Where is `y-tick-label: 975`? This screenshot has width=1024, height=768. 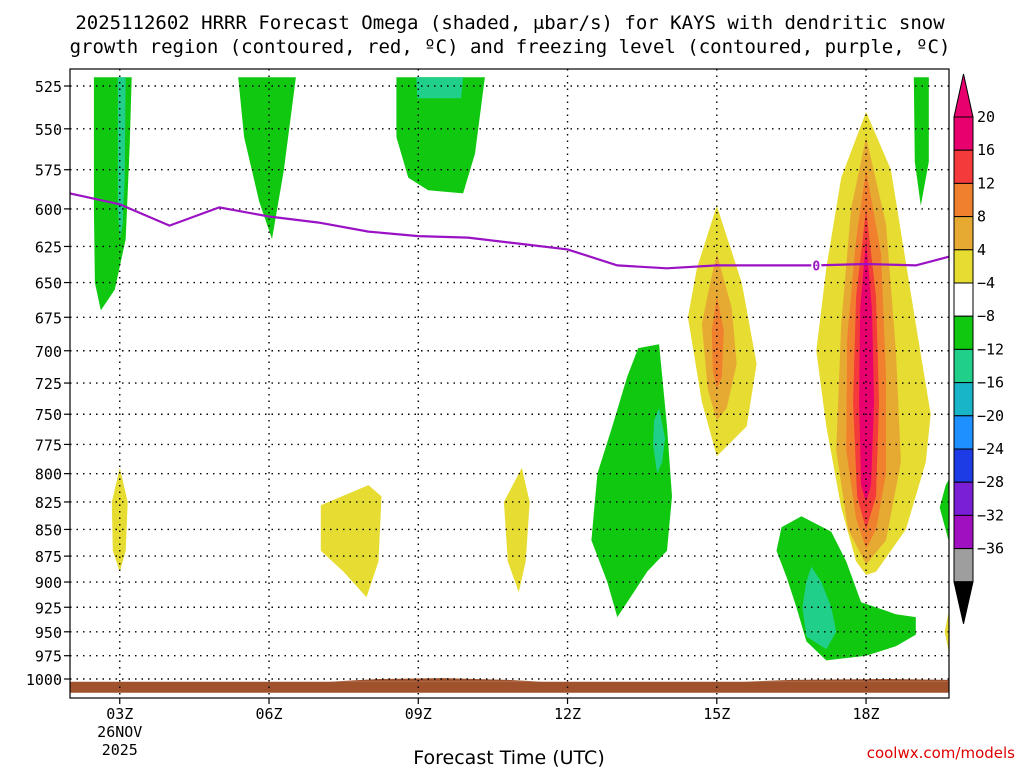
y-tick-label: 975 is located at coordinates (48, 657).